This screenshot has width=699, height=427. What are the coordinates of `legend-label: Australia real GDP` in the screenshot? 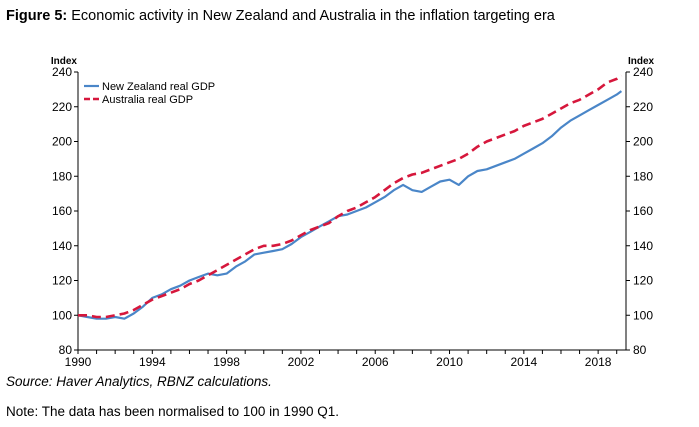 It's located at (147, 100).